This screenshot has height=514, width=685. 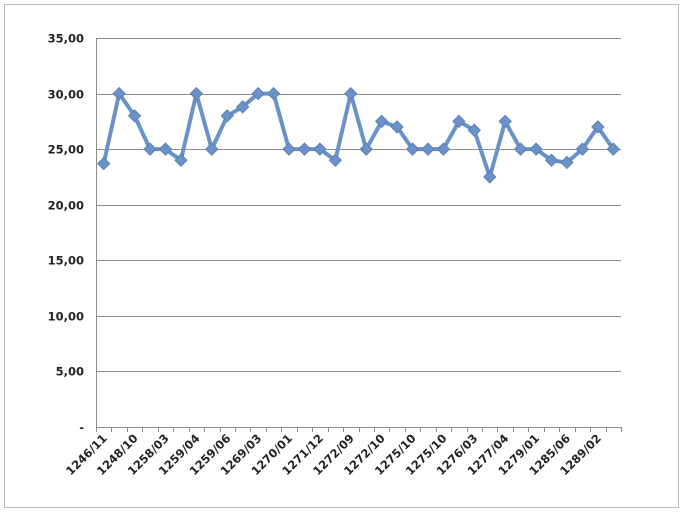 What do you see at coordinates (66, 261) in the screenshot?
I see `y-tick-label: 15,00` at bounding box center [66, 261].